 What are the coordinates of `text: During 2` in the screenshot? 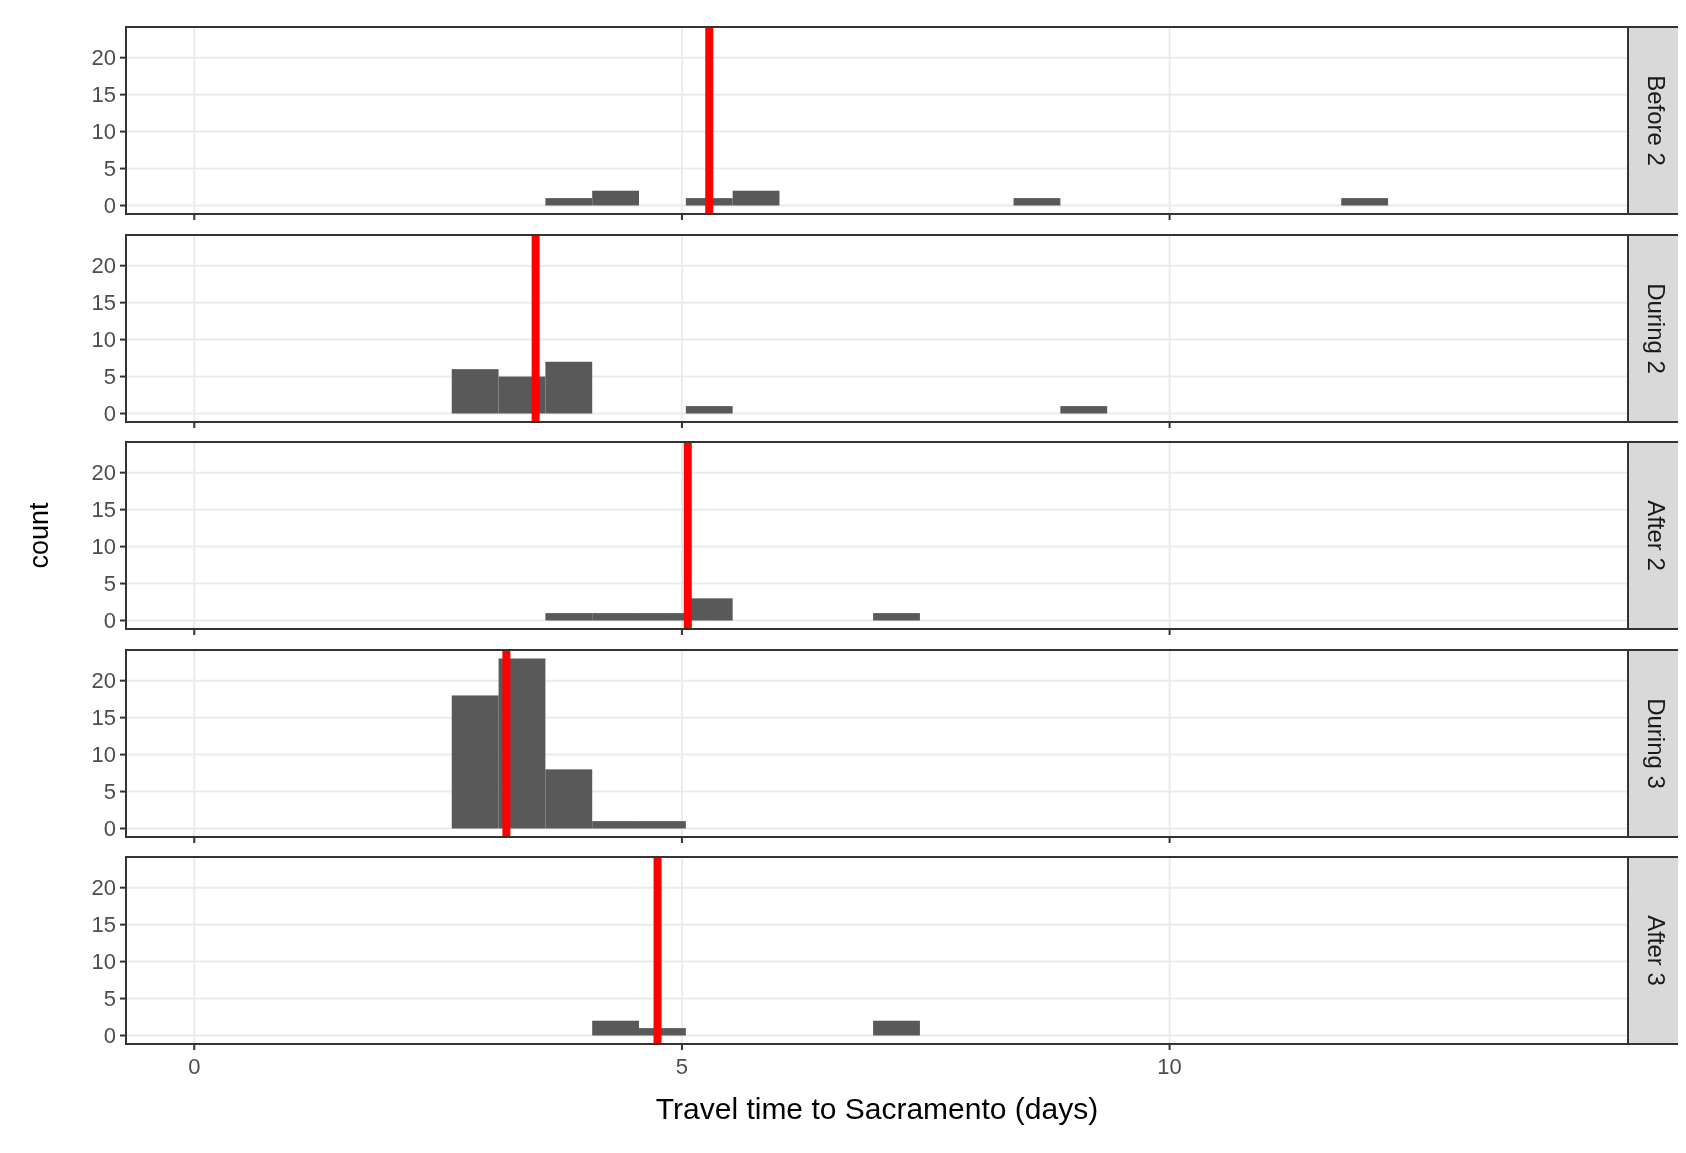 It's located at (1656, 328).